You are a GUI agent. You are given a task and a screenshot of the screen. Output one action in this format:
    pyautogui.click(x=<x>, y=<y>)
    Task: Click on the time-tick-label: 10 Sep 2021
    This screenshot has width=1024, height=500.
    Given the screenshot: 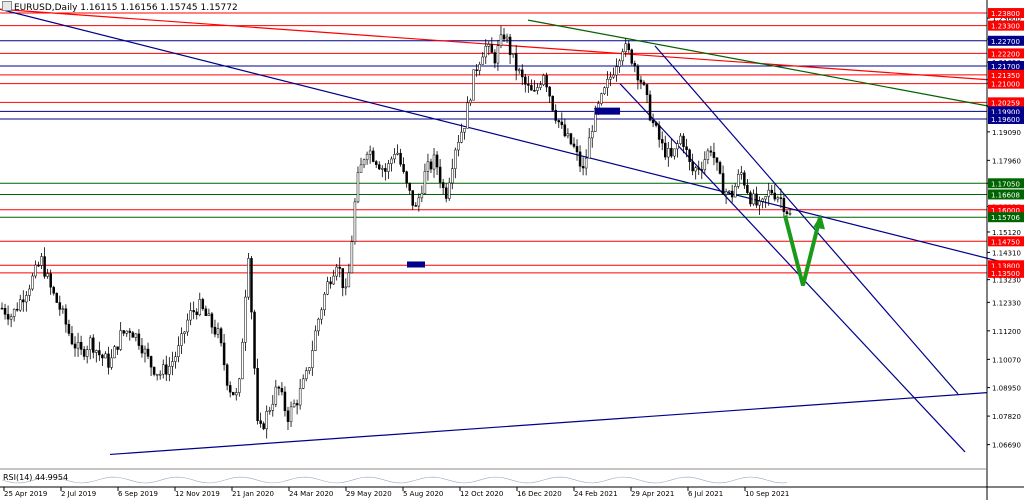 What is the action you would take?
    pyautogui.click(x=767, y=494)
    